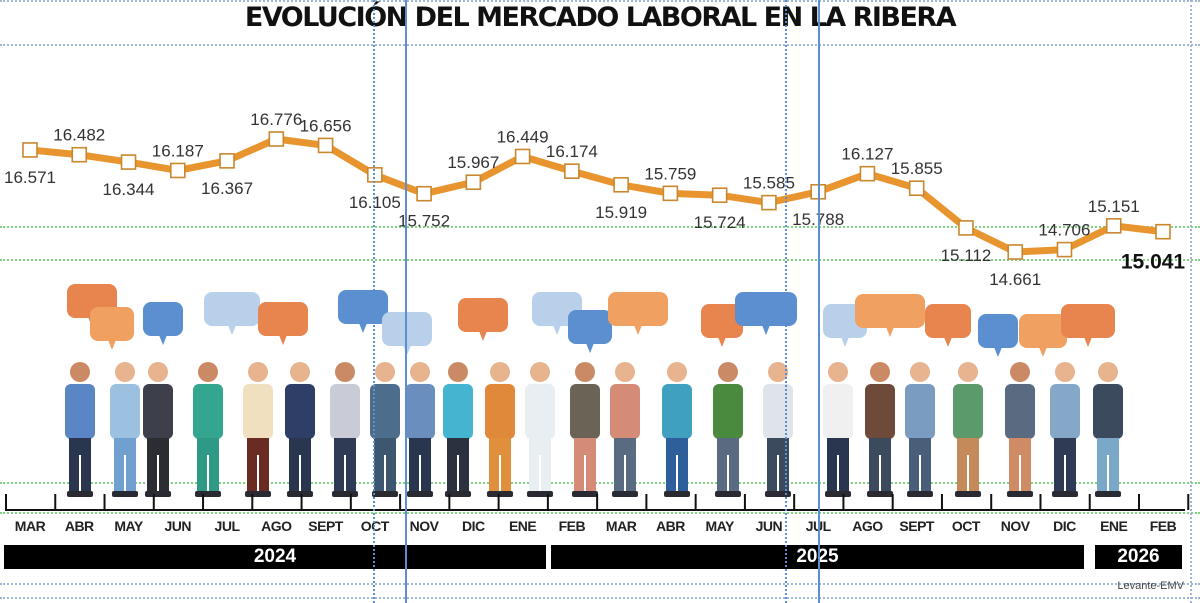  What do you see at coordinates (1015, 279) in the screenshot?
I see `data-label: 14.661` at bounding box center [1015, 279].